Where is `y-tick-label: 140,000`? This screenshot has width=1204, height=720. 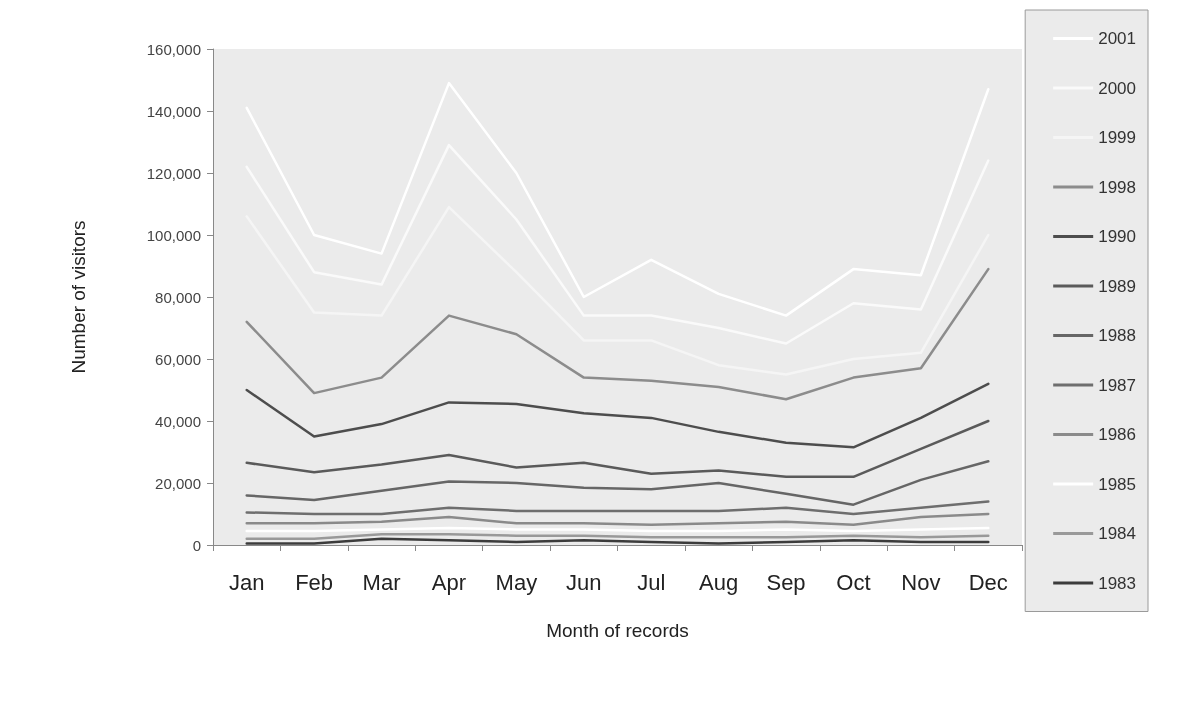
y-tick-label: 140,000 is located at coordinates (173, 111).